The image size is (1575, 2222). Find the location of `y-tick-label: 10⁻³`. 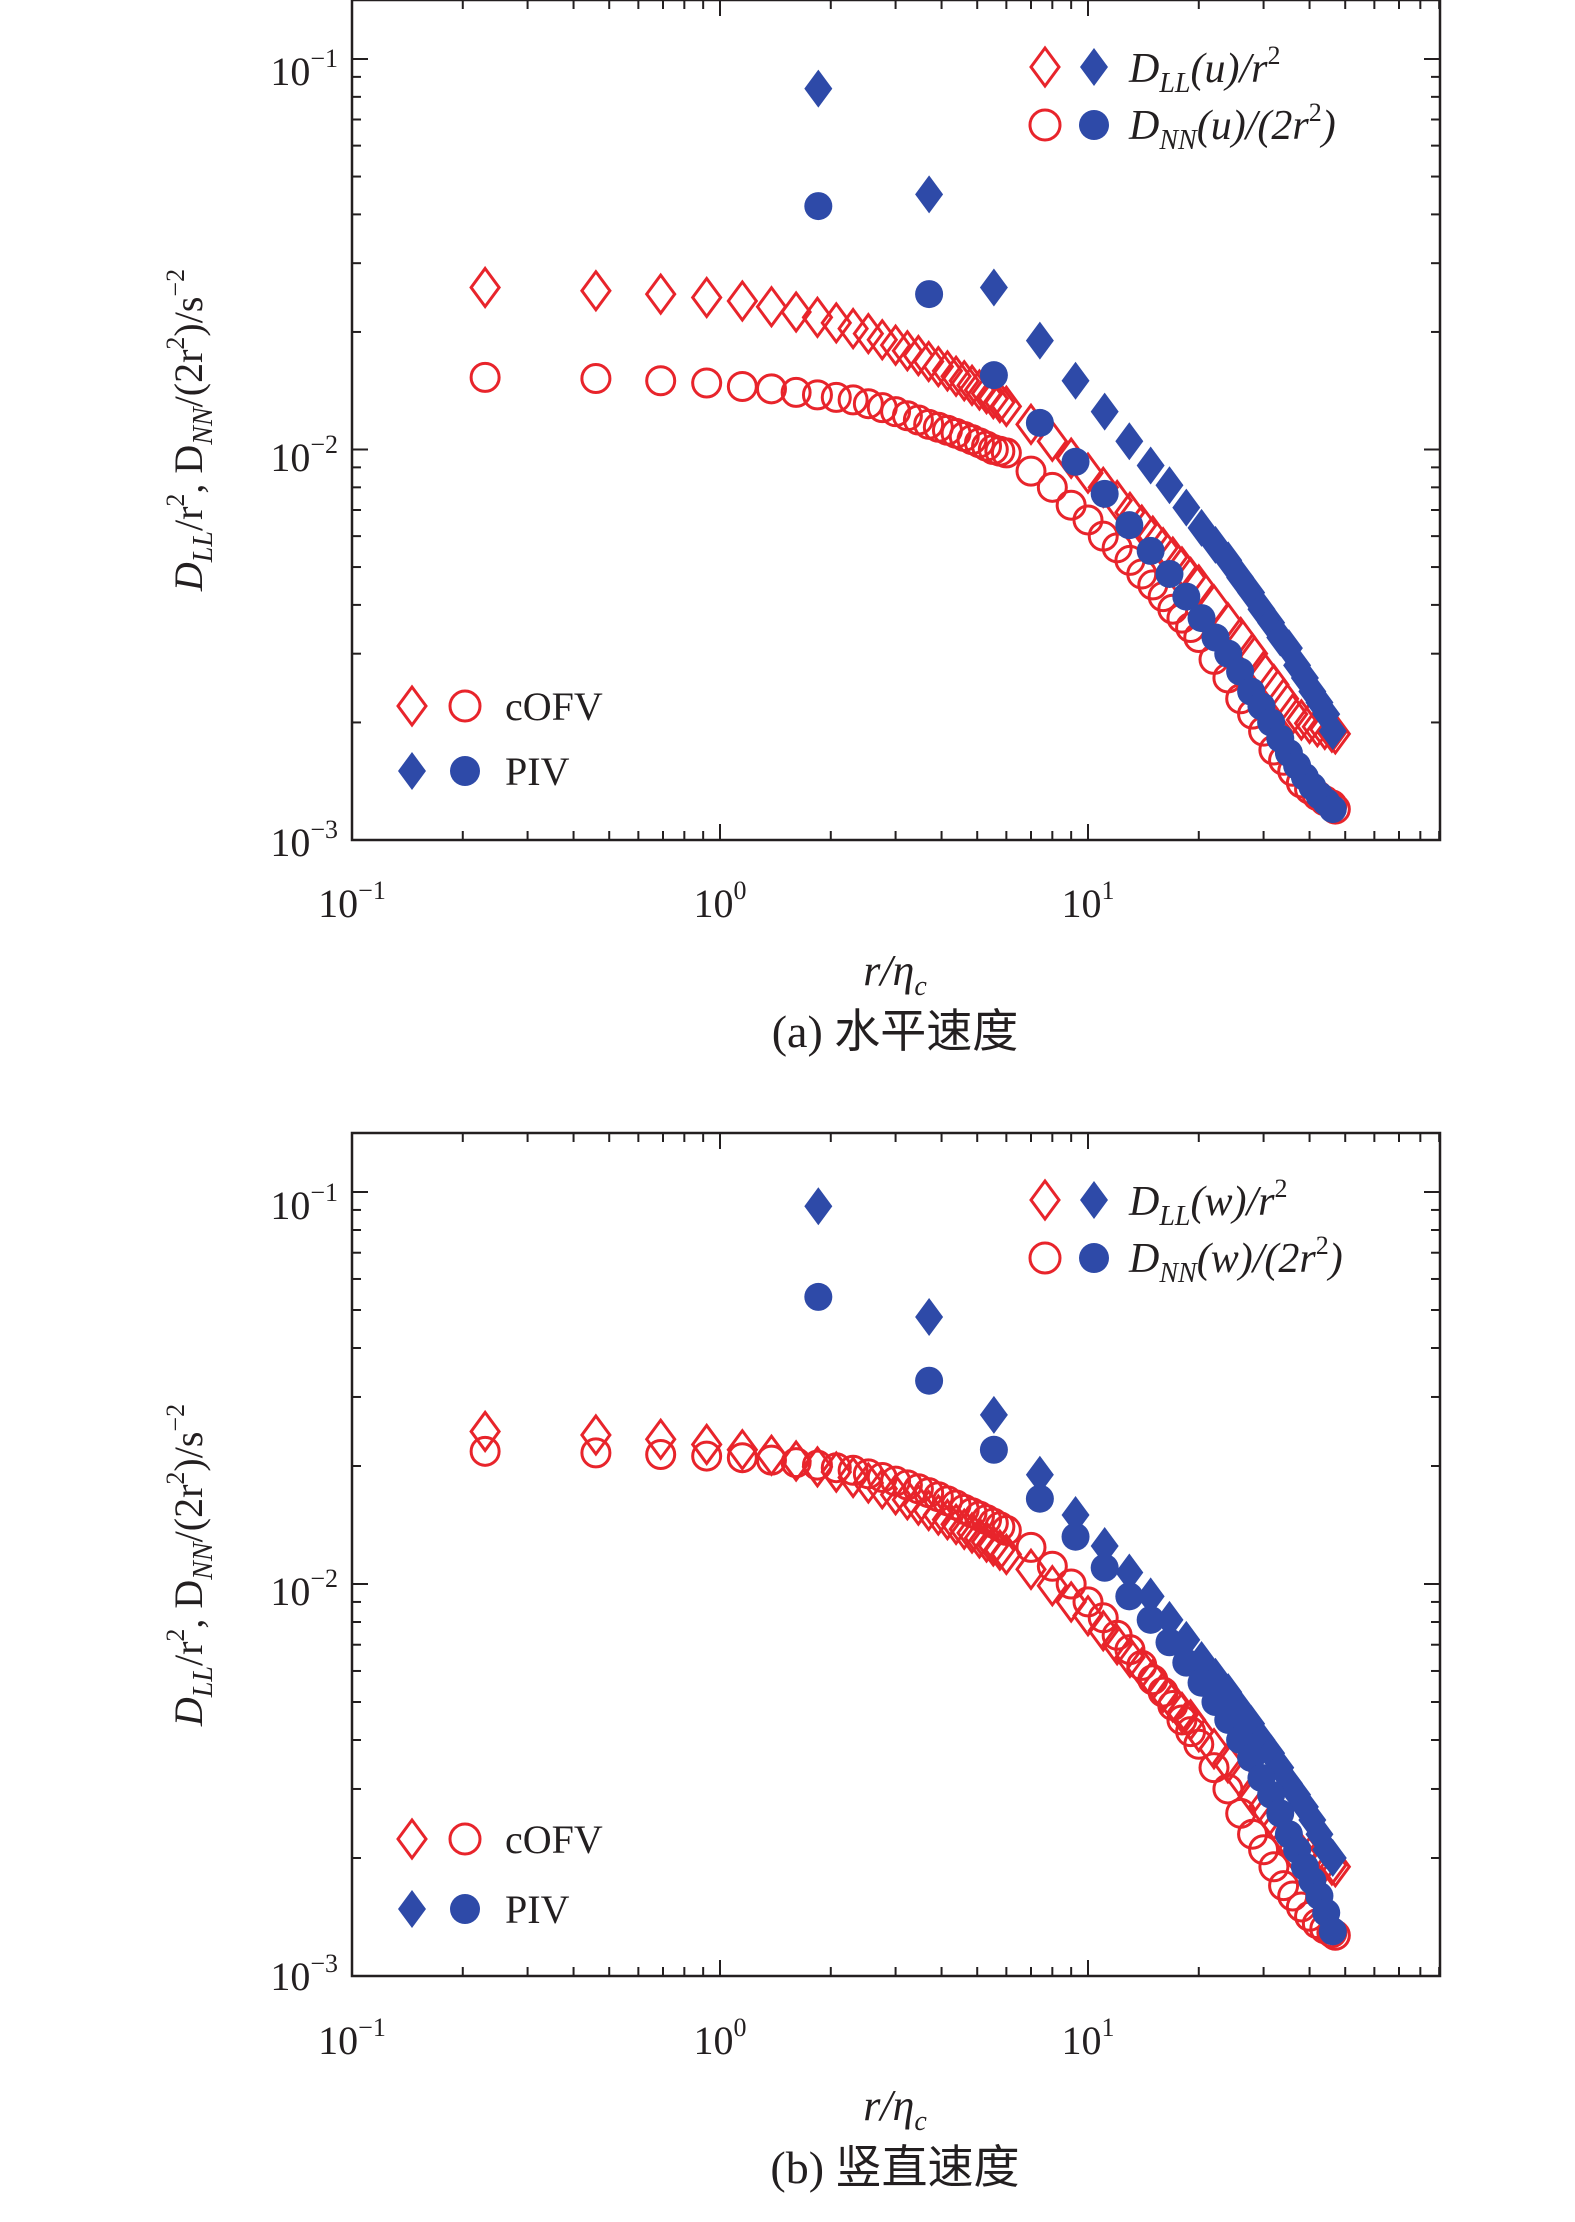

y-tick-label: 10⁻³ is located at coordinates (304, 840).